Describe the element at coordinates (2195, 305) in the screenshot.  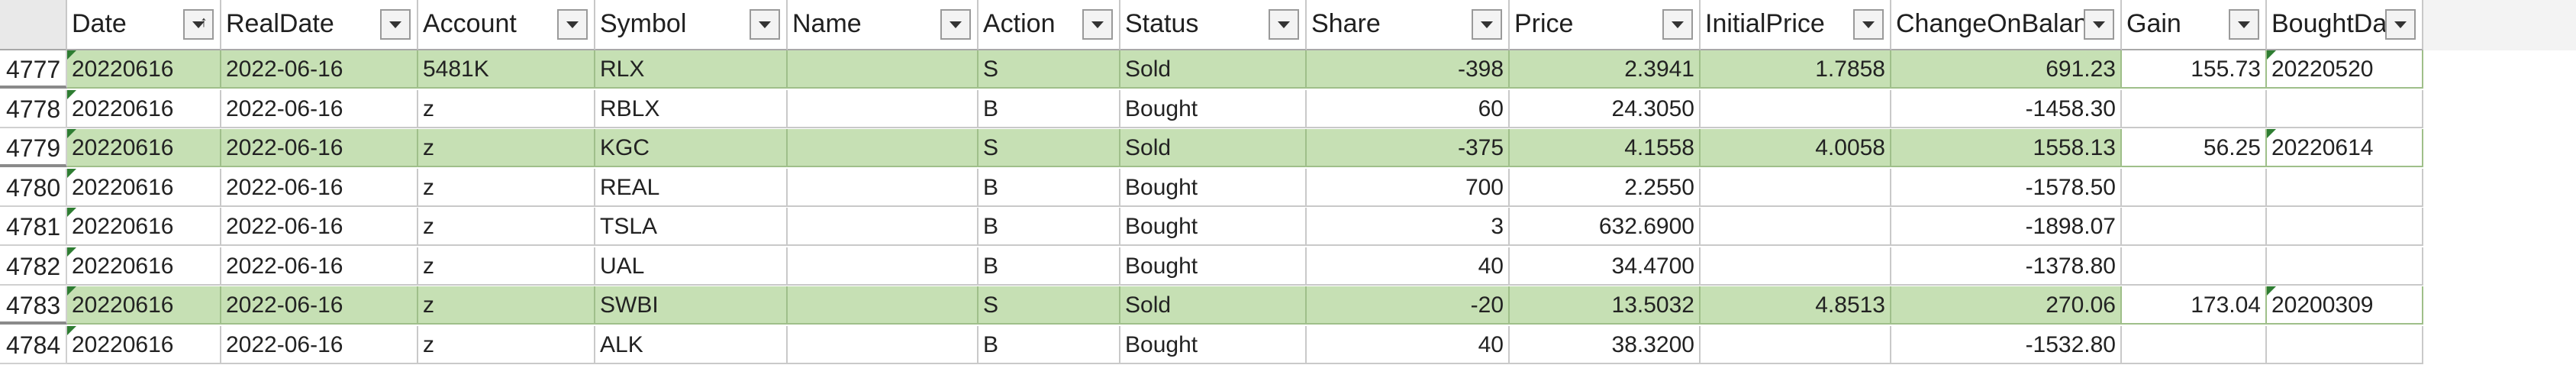
I see `cell-gain: 173.04` at that location.